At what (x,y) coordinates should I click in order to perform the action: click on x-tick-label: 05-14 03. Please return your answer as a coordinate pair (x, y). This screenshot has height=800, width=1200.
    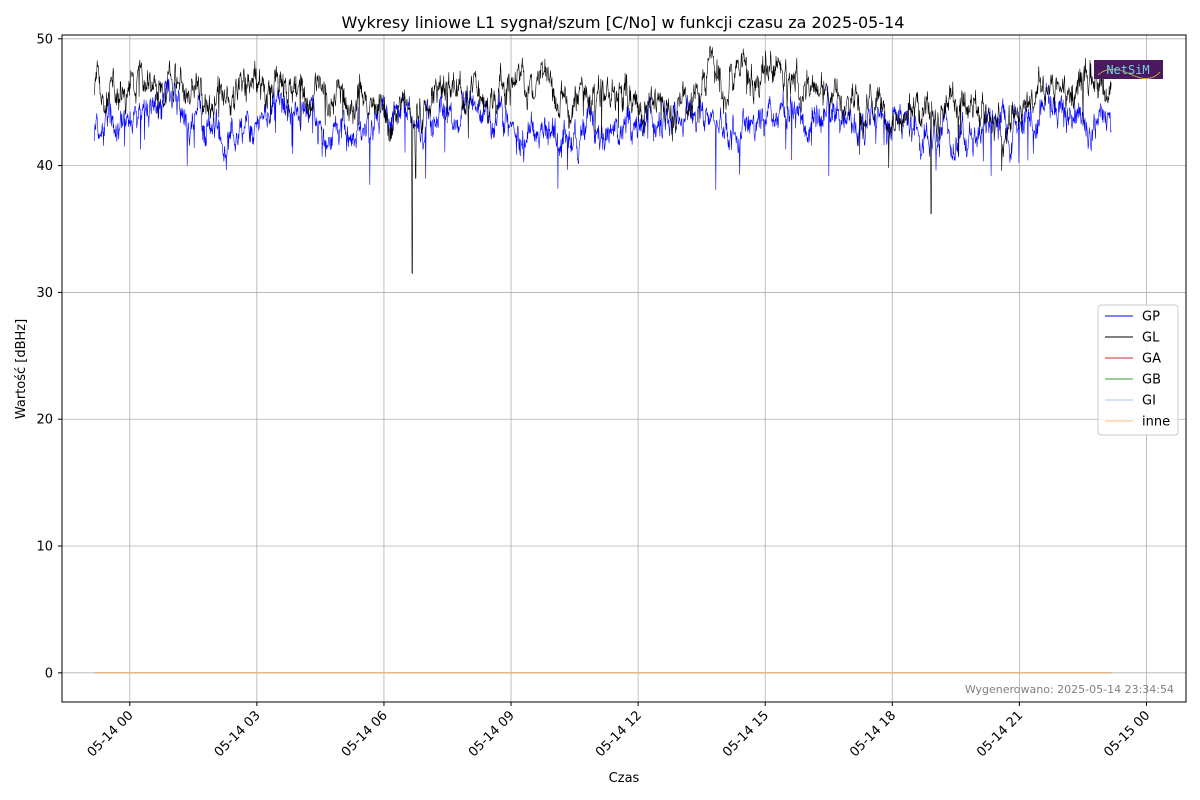
    Looking at the image, I should click on (238, 734).